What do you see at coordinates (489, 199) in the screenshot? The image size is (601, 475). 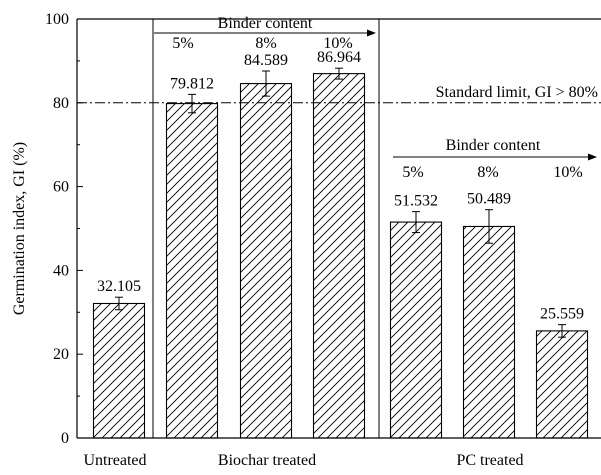 I see `data-label: 50.489` at bounding box center [489, 199].